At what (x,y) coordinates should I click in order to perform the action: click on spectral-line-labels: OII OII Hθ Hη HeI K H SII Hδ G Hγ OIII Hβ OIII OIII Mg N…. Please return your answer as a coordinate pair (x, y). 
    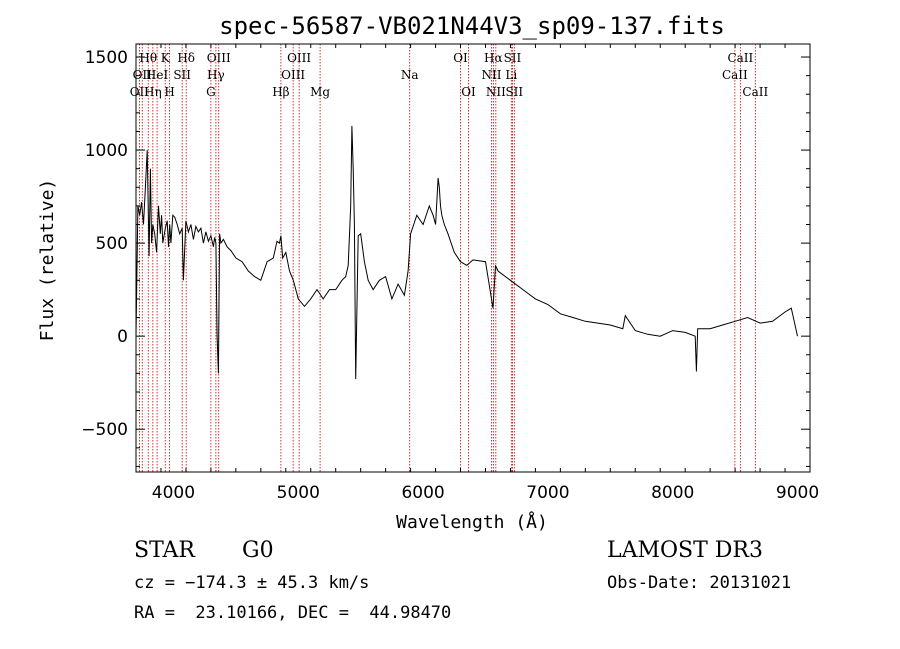
    Looking at the image, I should click on (449, 75).